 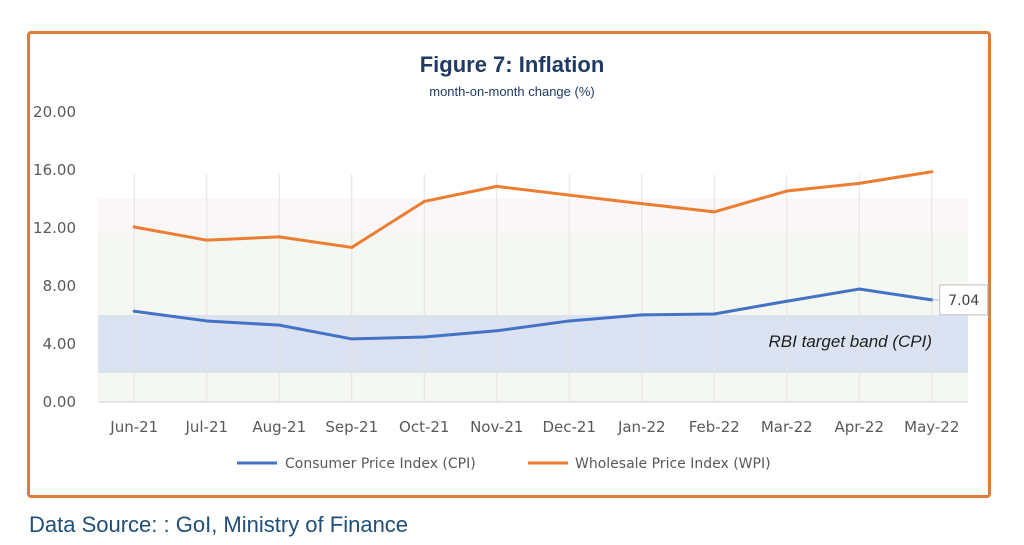 What do you see at coordinates (533, 216) in the screenshot?
I see `plot-shade-upper` at bounding box center [533, 216].